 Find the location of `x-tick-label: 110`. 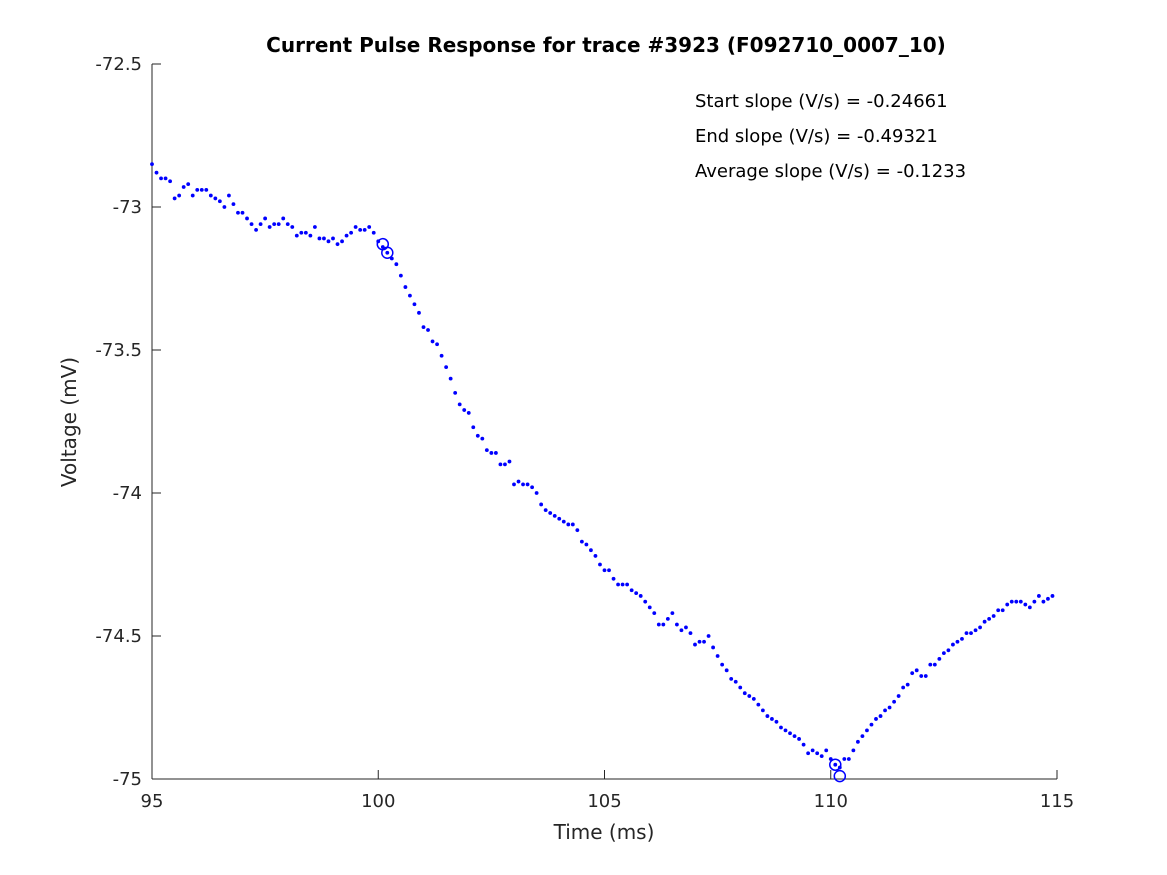

x-tick-label: 110 is located at coordinates (831, 801).